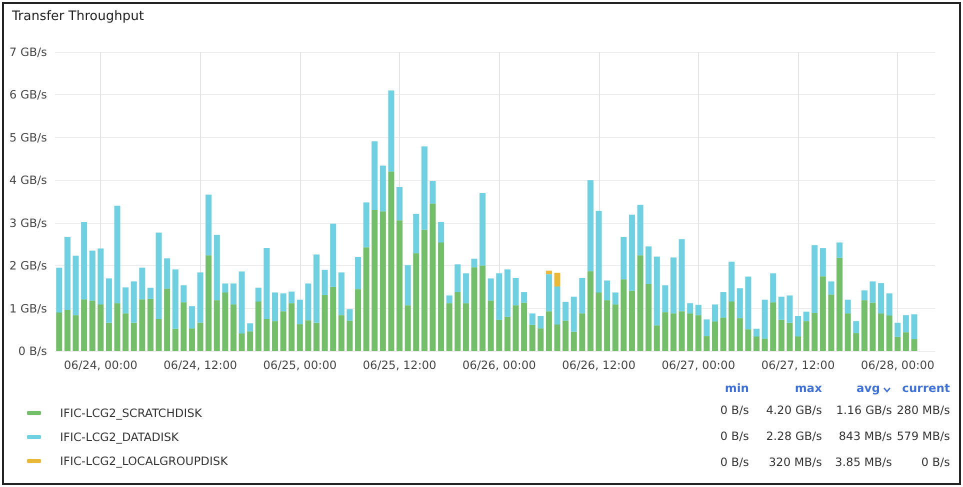  What do you see at coordinates (794, 436) in the screenshot?
I see `text: 2.28 GB/s` at bounding box center [794, 436].